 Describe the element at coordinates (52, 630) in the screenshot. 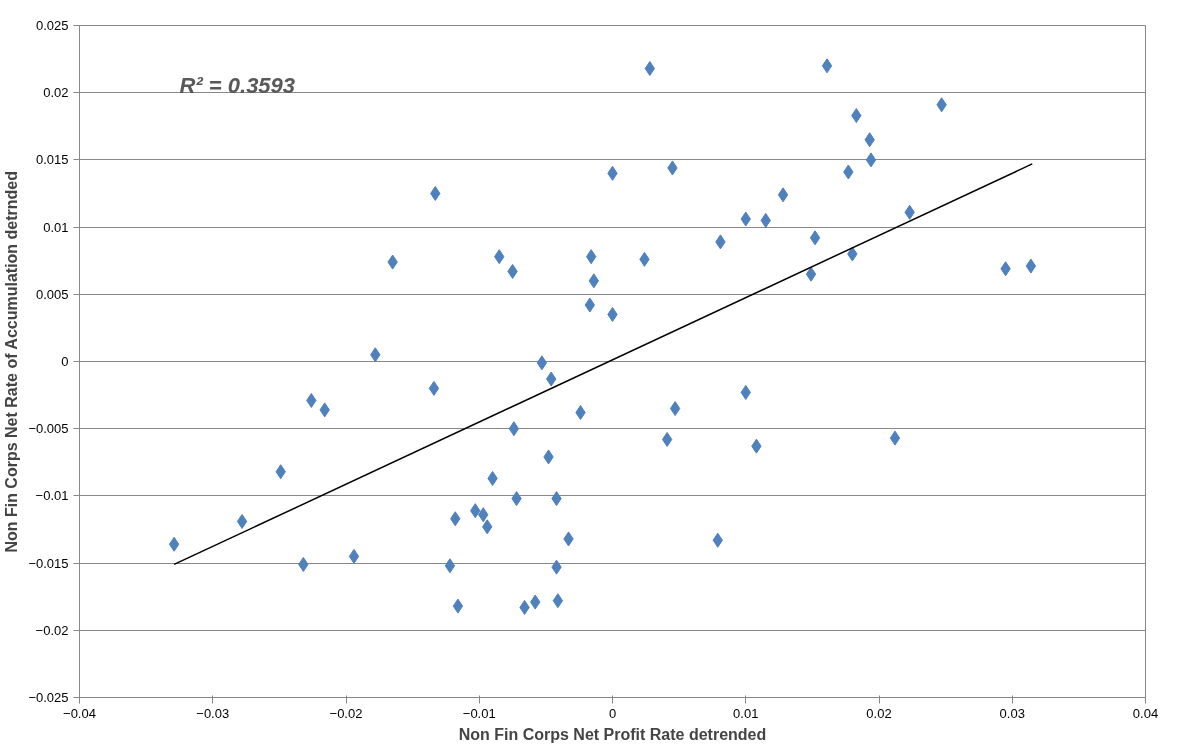

I see `y-tick-label: −0.02` at that location.